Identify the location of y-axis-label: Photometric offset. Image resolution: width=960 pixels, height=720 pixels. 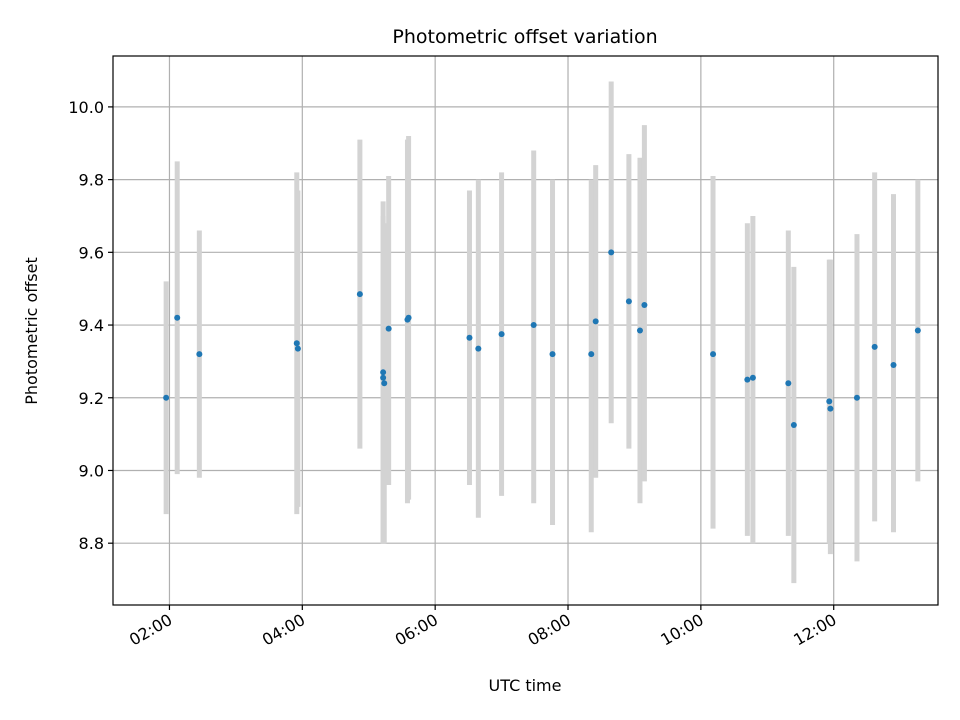
(31, 331).